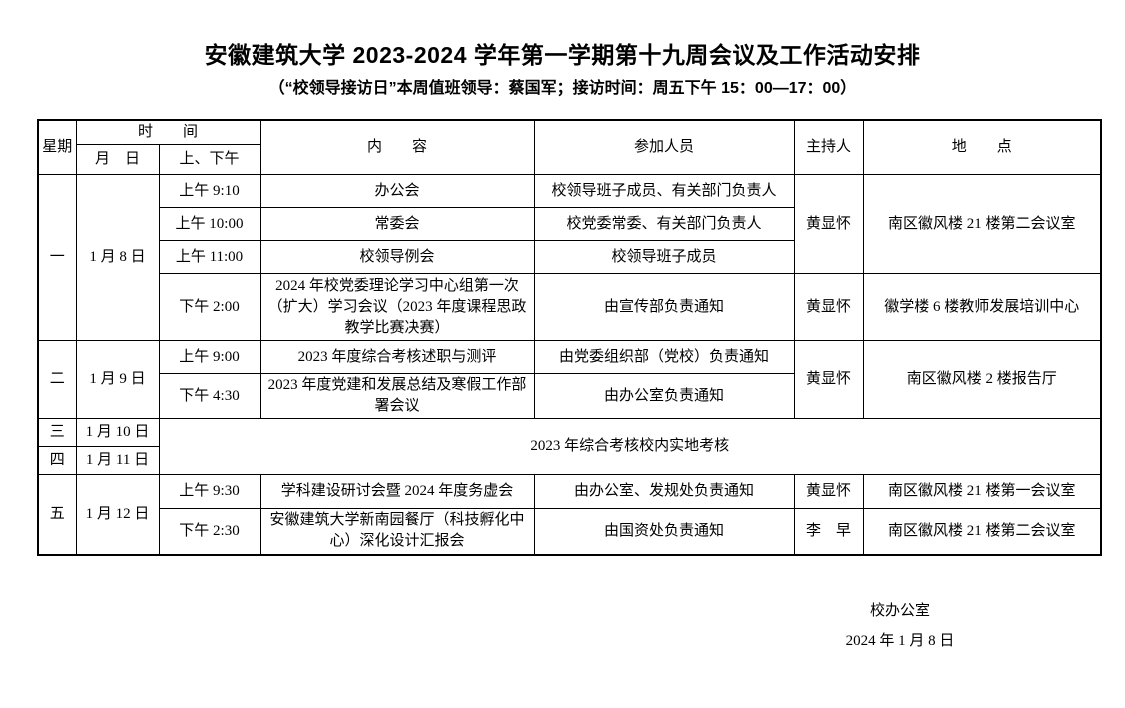 This screenshot has width=1125, height=708. I want to click on cell-location: 徽学楼 6 楼教师发展培训中心, so click(982, 307).